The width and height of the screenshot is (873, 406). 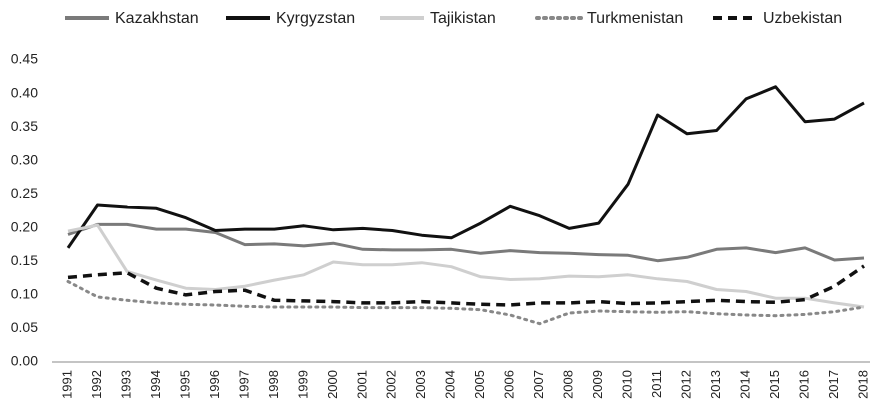 I want to click on legend-label: Turkmenistan, so click(x=635, y=18).